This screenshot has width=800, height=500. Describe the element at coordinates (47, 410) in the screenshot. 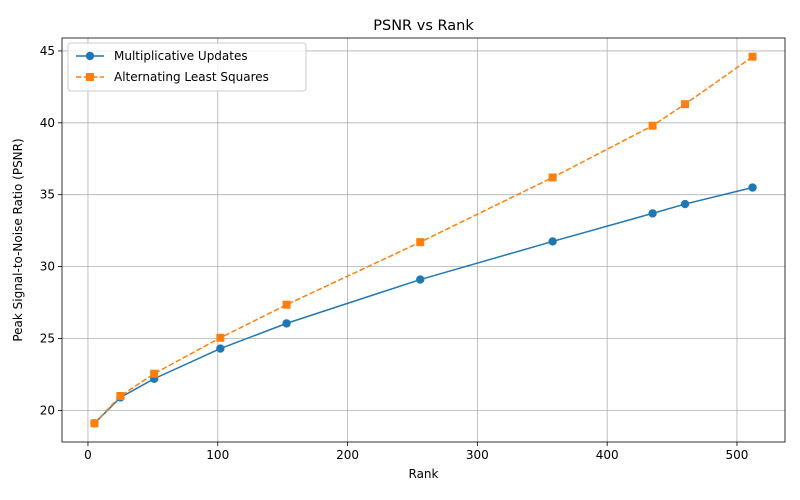

I see `y-tick-label: 20` at that location.